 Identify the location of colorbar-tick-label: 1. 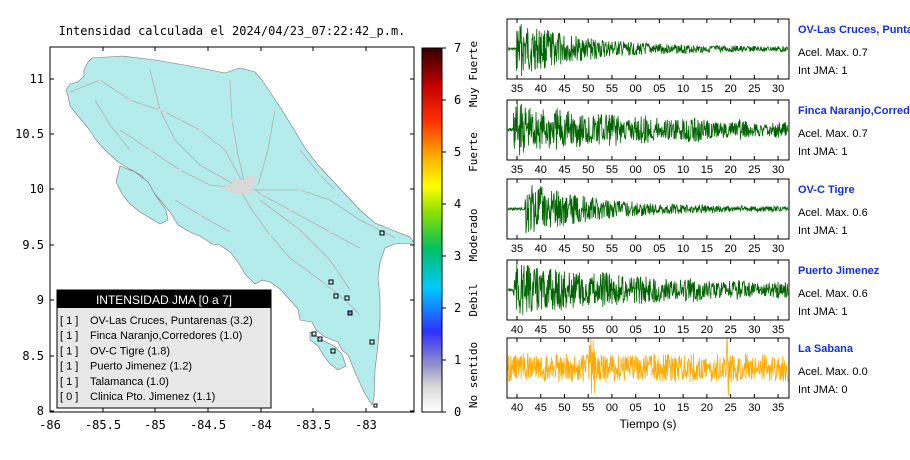
(457, 360).